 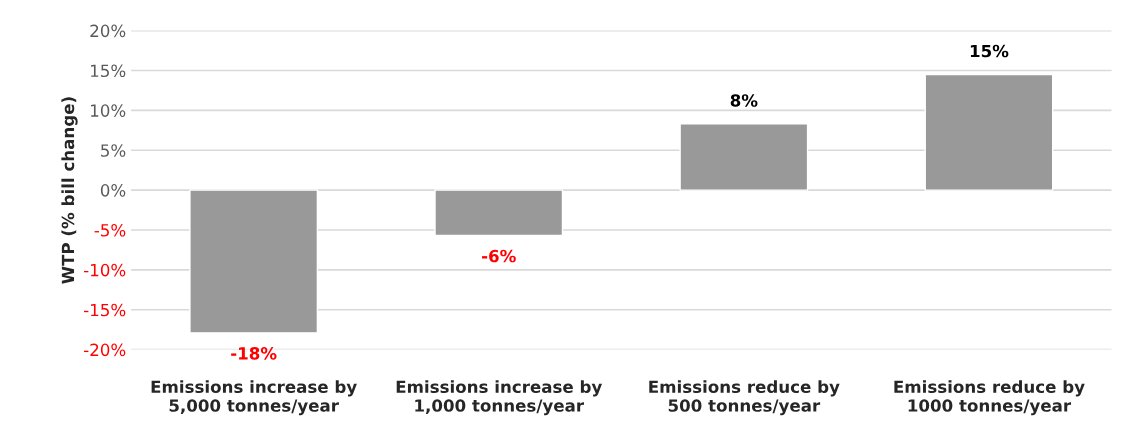 I want to click on y-tick-label: 20%, so click(x=108, y=31).